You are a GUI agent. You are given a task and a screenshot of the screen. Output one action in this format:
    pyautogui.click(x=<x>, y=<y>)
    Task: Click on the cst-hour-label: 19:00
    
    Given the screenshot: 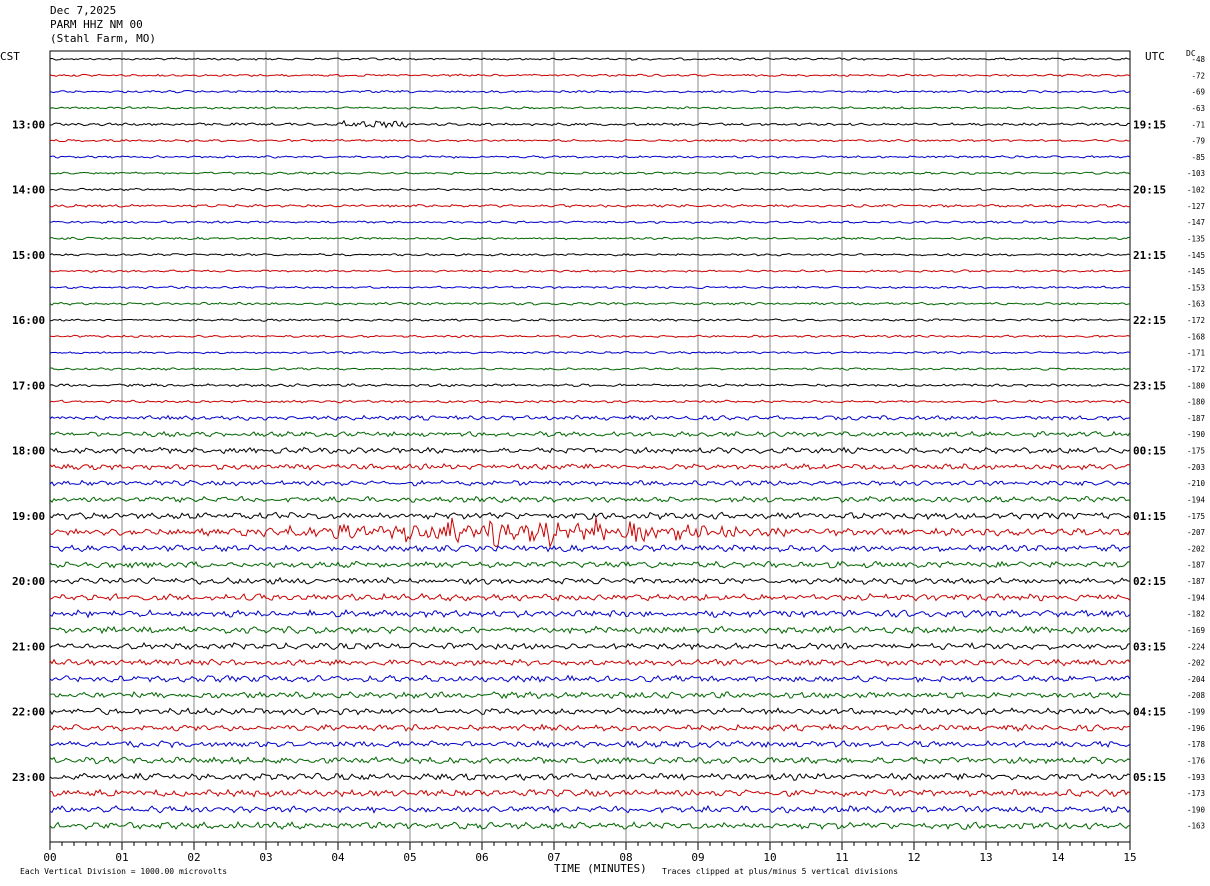 What is the action you would take?
    pyautogui.click(x=28, y=516)
    